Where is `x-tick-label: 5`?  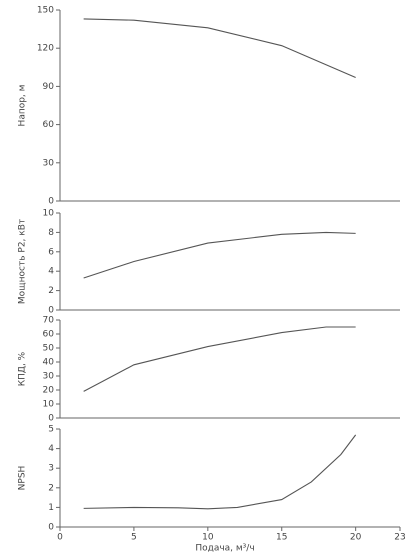 x-tick-label: 5 is located at coordinates (134, 538).